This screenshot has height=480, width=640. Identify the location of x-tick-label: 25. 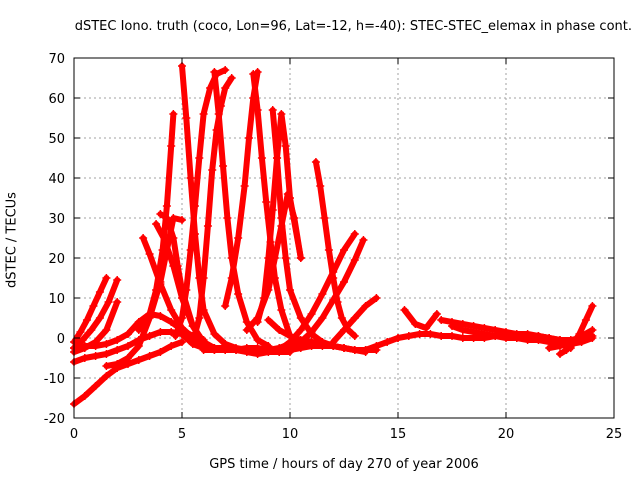
(614, 434).